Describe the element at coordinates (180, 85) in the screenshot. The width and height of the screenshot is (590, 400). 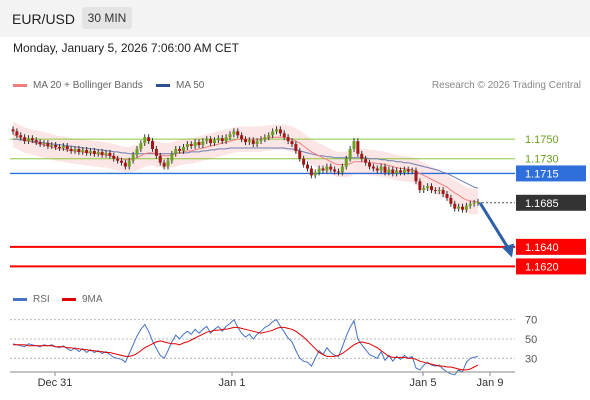
I see `legend-ma50: MA 50` at that location.